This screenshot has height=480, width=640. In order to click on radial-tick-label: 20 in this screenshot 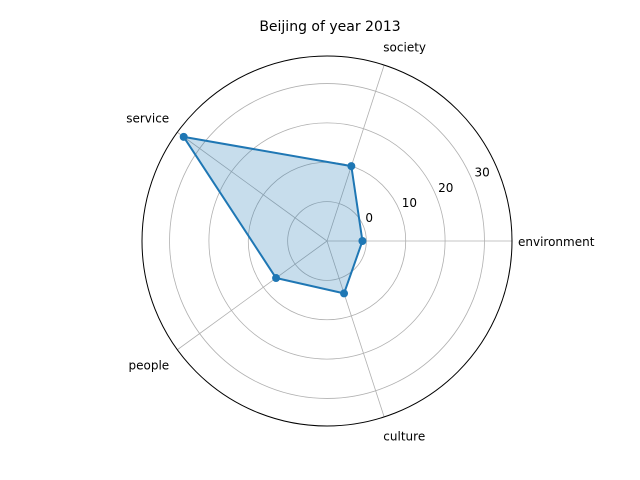, I will do `click(445, 188)`.